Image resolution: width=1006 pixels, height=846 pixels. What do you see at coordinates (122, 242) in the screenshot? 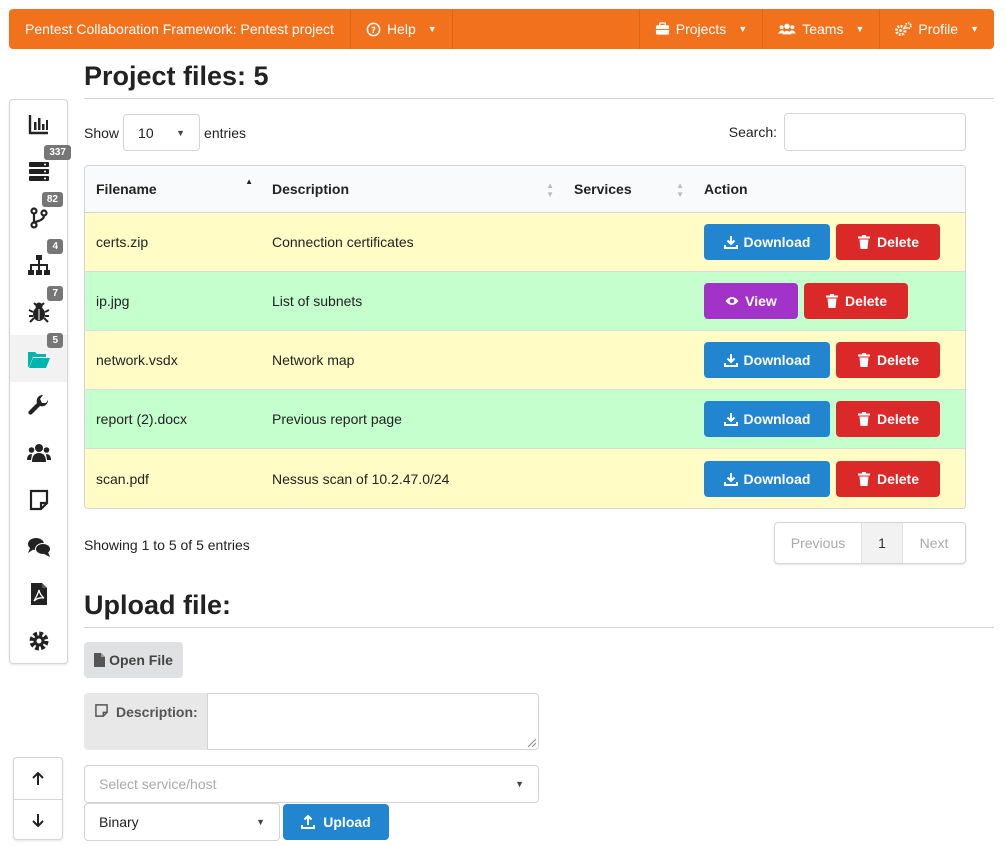
I see `cell-filename: certs.zip` at bounding box center [122, 242].